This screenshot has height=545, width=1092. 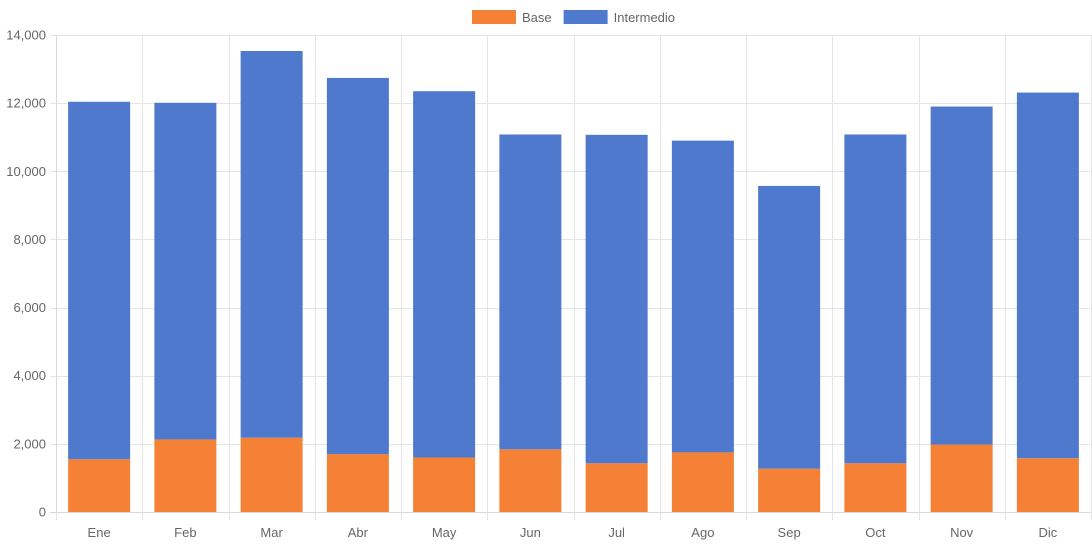 I want to click on bar-intermedio-sep, so click(x=789, y=327).